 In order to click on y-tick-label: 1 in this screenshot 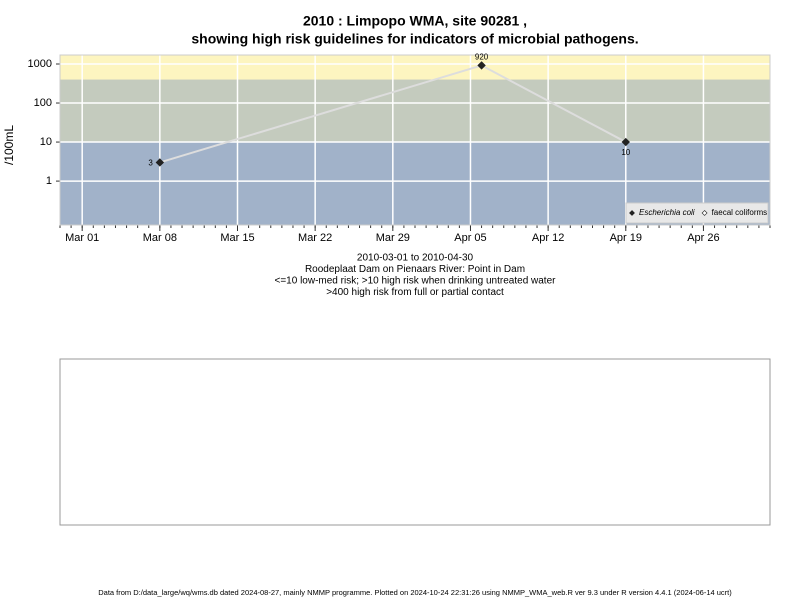, I will do `click(49, 181)`.